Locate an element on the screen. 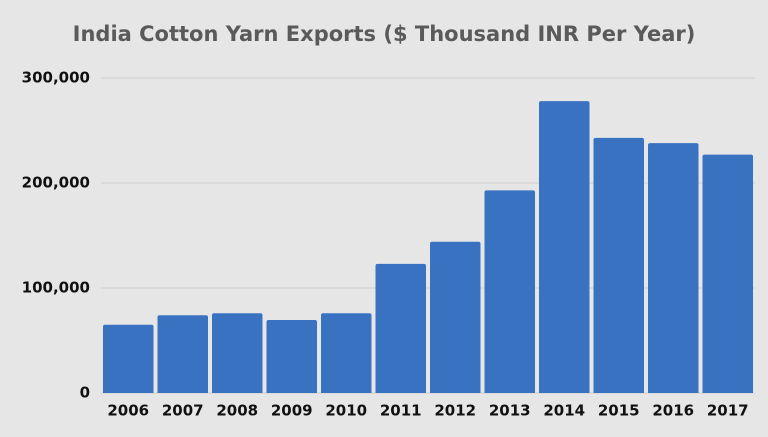 This screenshot has width=768, height=437. x-tick-label: 2014 is located at coordinates (564, 411).